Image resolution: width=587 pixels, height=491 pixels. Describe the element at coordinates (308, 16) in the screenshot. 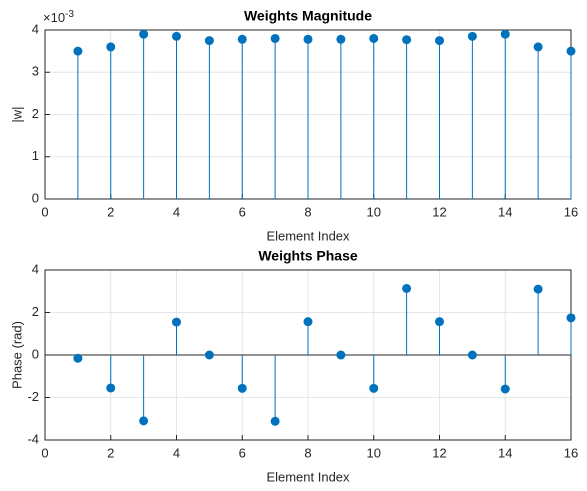

I see `chart-title: Weights Magnitude` at that location.